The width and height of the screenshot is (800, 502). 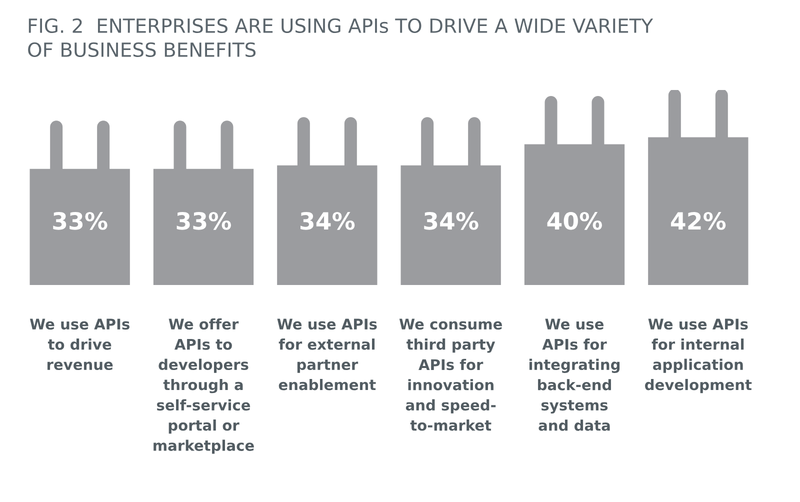 I want to click on x-tick-label: We consume third party APIs for innovation and speed- to-market, so click(x=450, y=374).